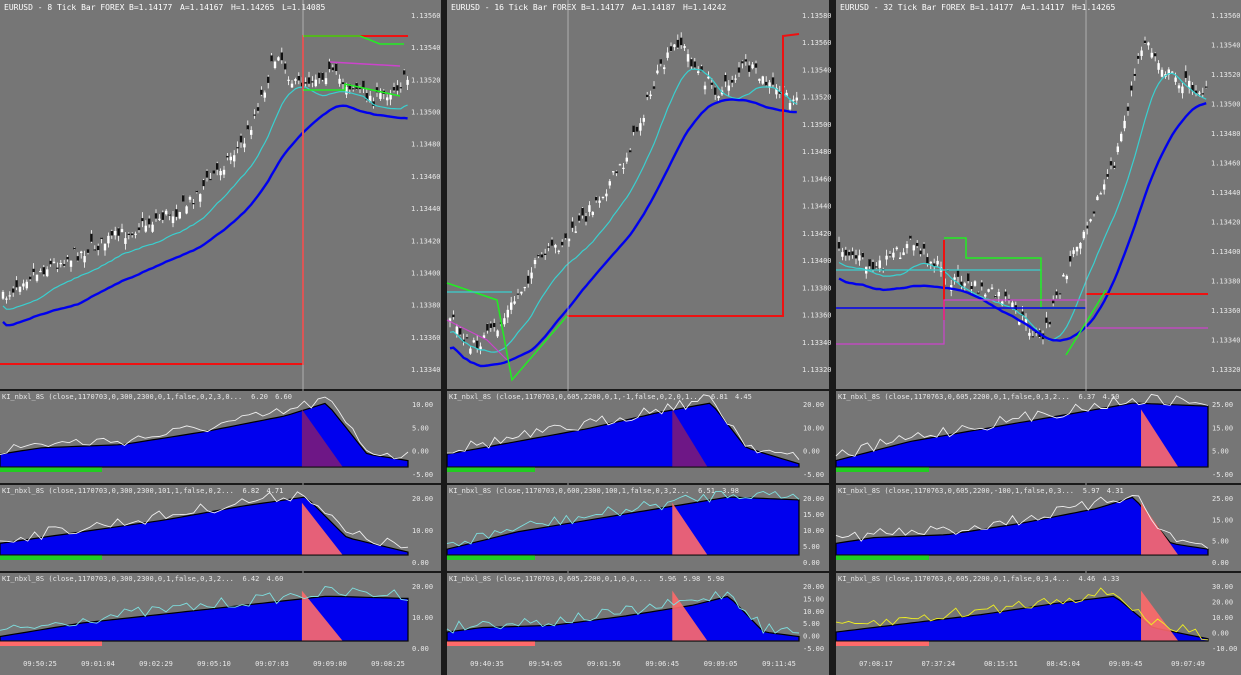 This screenshot has height=675, width=1241. What do you see at coordinates (1022, 435) in the screenshot?
I see `indicator-histogram` at bounding box center [1022, 435].